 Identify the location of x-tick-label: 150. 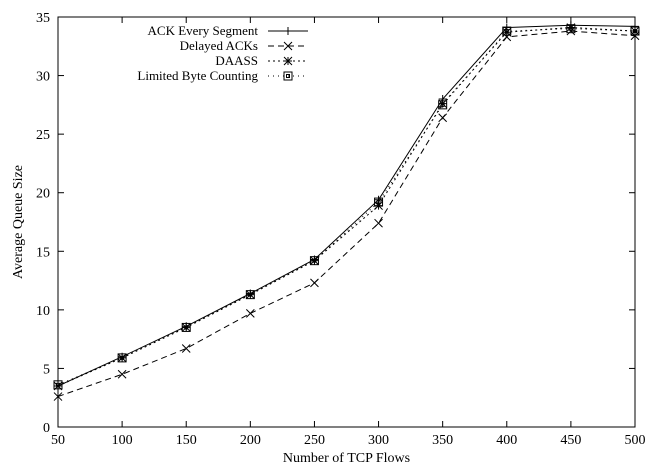
(186, 440).